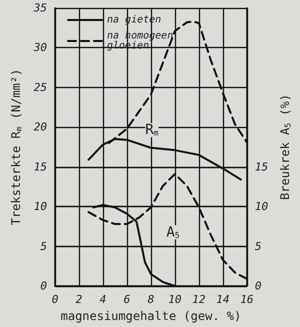  Describe the element at coordinates (44, 286) in the screenshot. I see `y-tick-label: 0` at that location.